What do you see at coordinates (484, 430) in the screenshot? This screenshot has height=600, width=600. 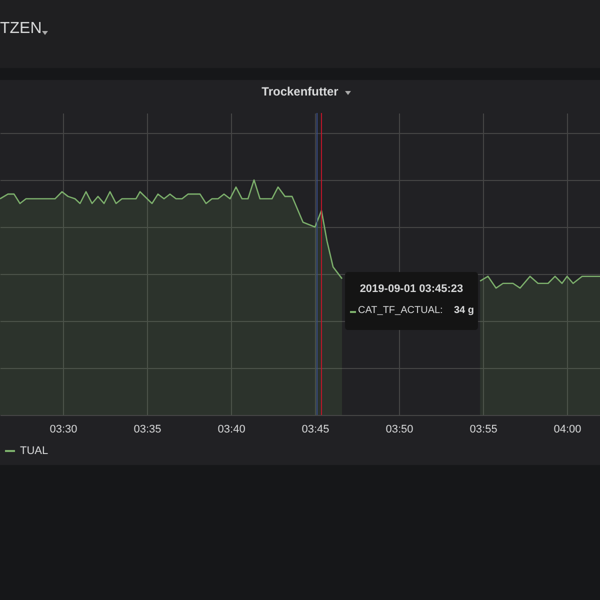 I see `x-tick-label: 03:55` at bounding box center [484, 430].